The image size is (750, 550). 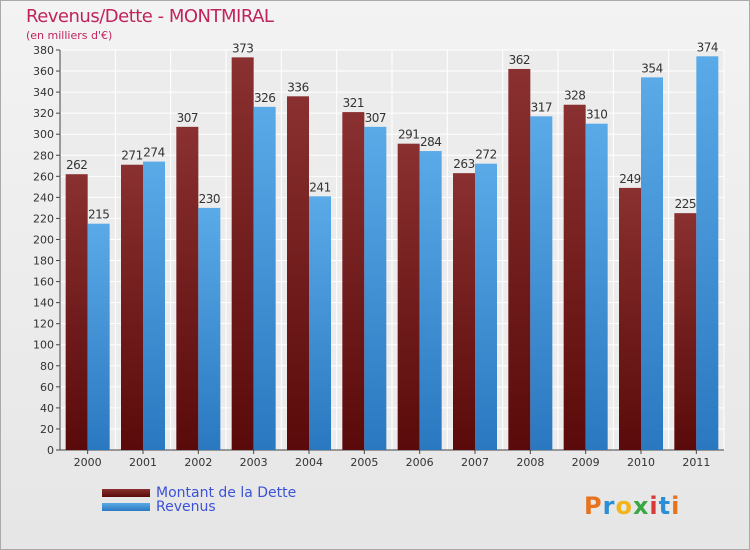 What do you see at coordinates (187, 118) in the screenshot?
I see `data-label-debt: 307` at bounding box center [187, 118].